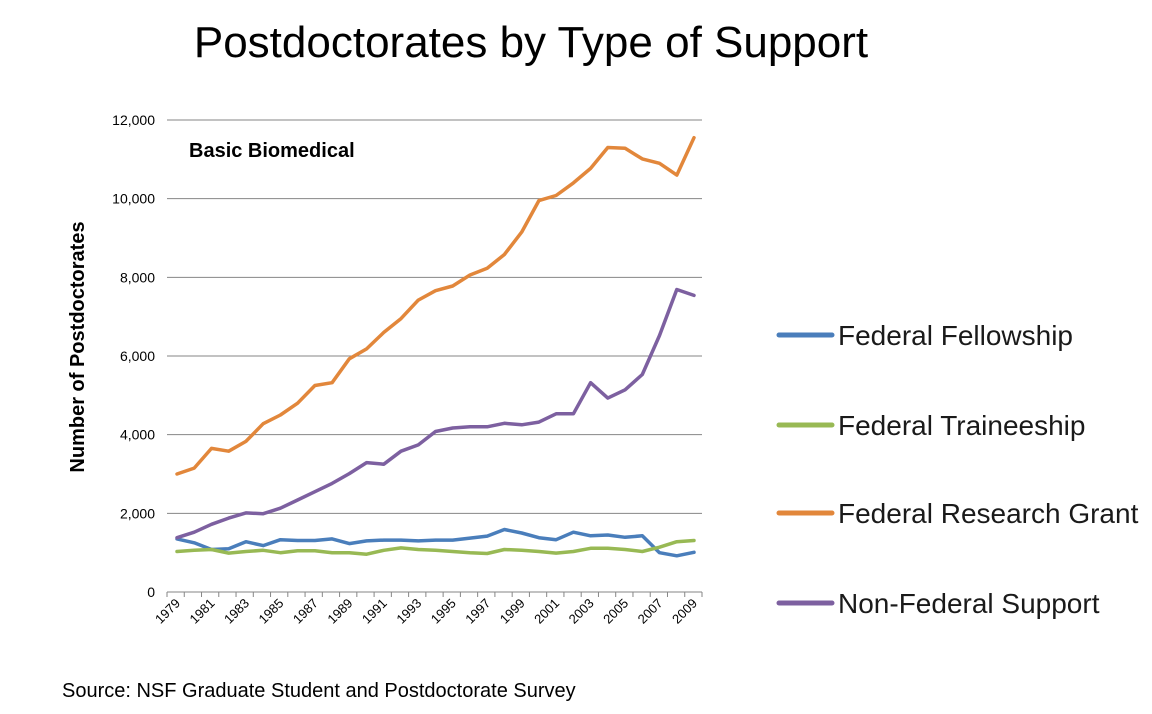 This screenshot has width=1152, height=714. I want to click on x-tick-label: 2007, so click(650, 611).